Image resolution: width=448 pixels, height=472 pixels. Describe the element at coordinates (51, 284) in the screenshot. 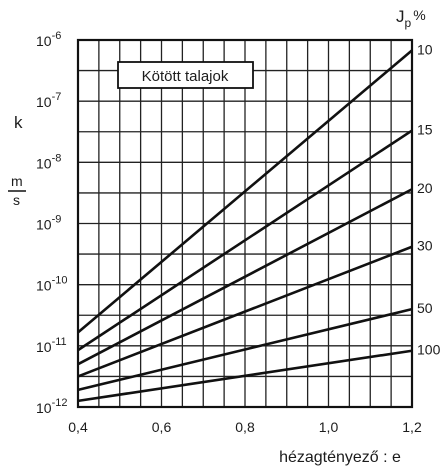

I see `y-tick-label: 10⁻¹⁰` at that location.